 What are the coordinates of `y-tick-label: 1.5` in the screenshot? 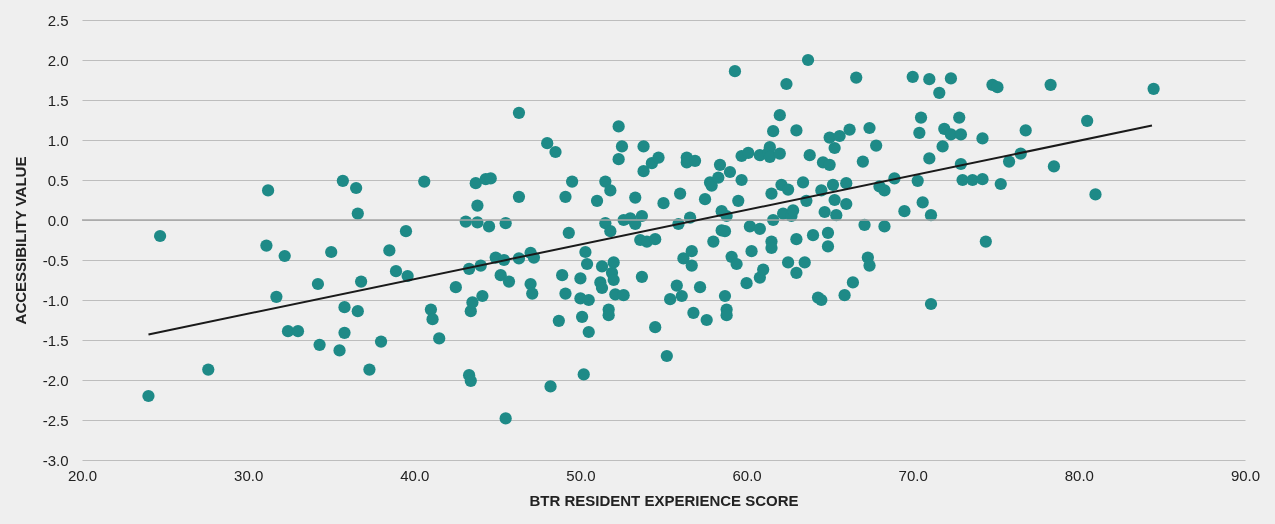 It's located at (58, 100).